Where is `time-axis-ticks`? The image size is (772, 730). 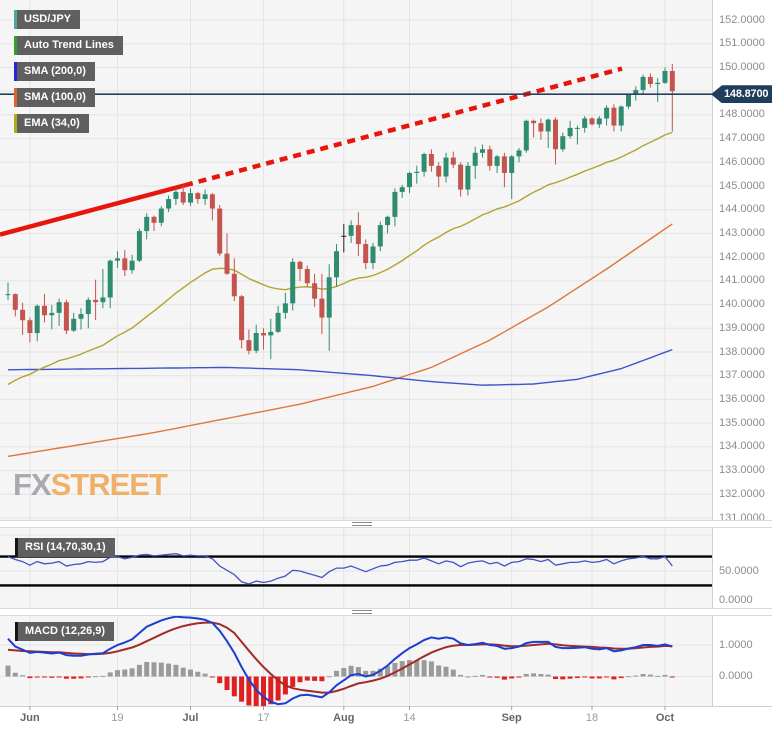
time-axis-ticks is located at coordinates (347, 708).